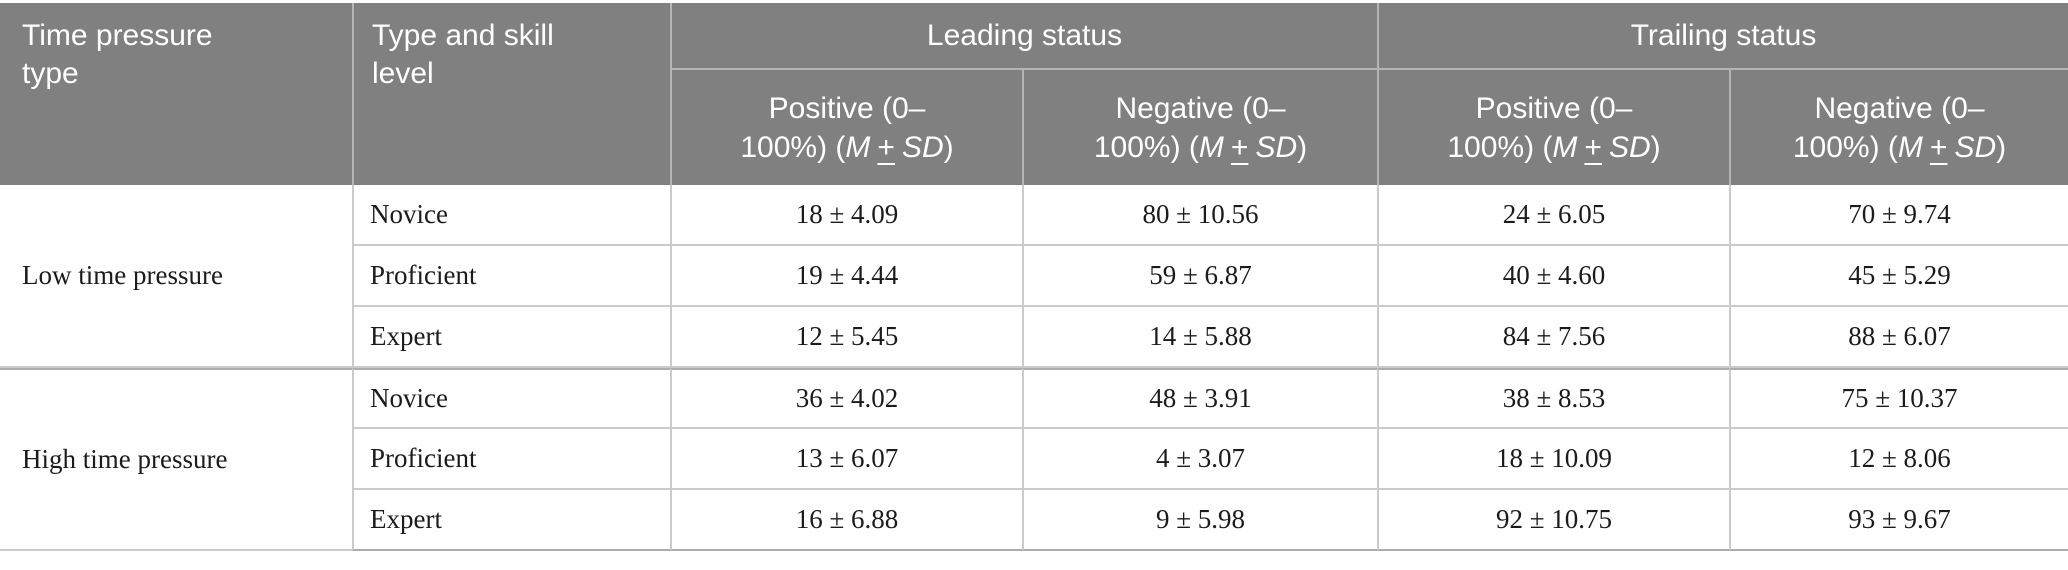 The width and height of the screenshot is (2068, 570). I want to click on value-cell: 75 ± 10.37, so click(1898, 398).